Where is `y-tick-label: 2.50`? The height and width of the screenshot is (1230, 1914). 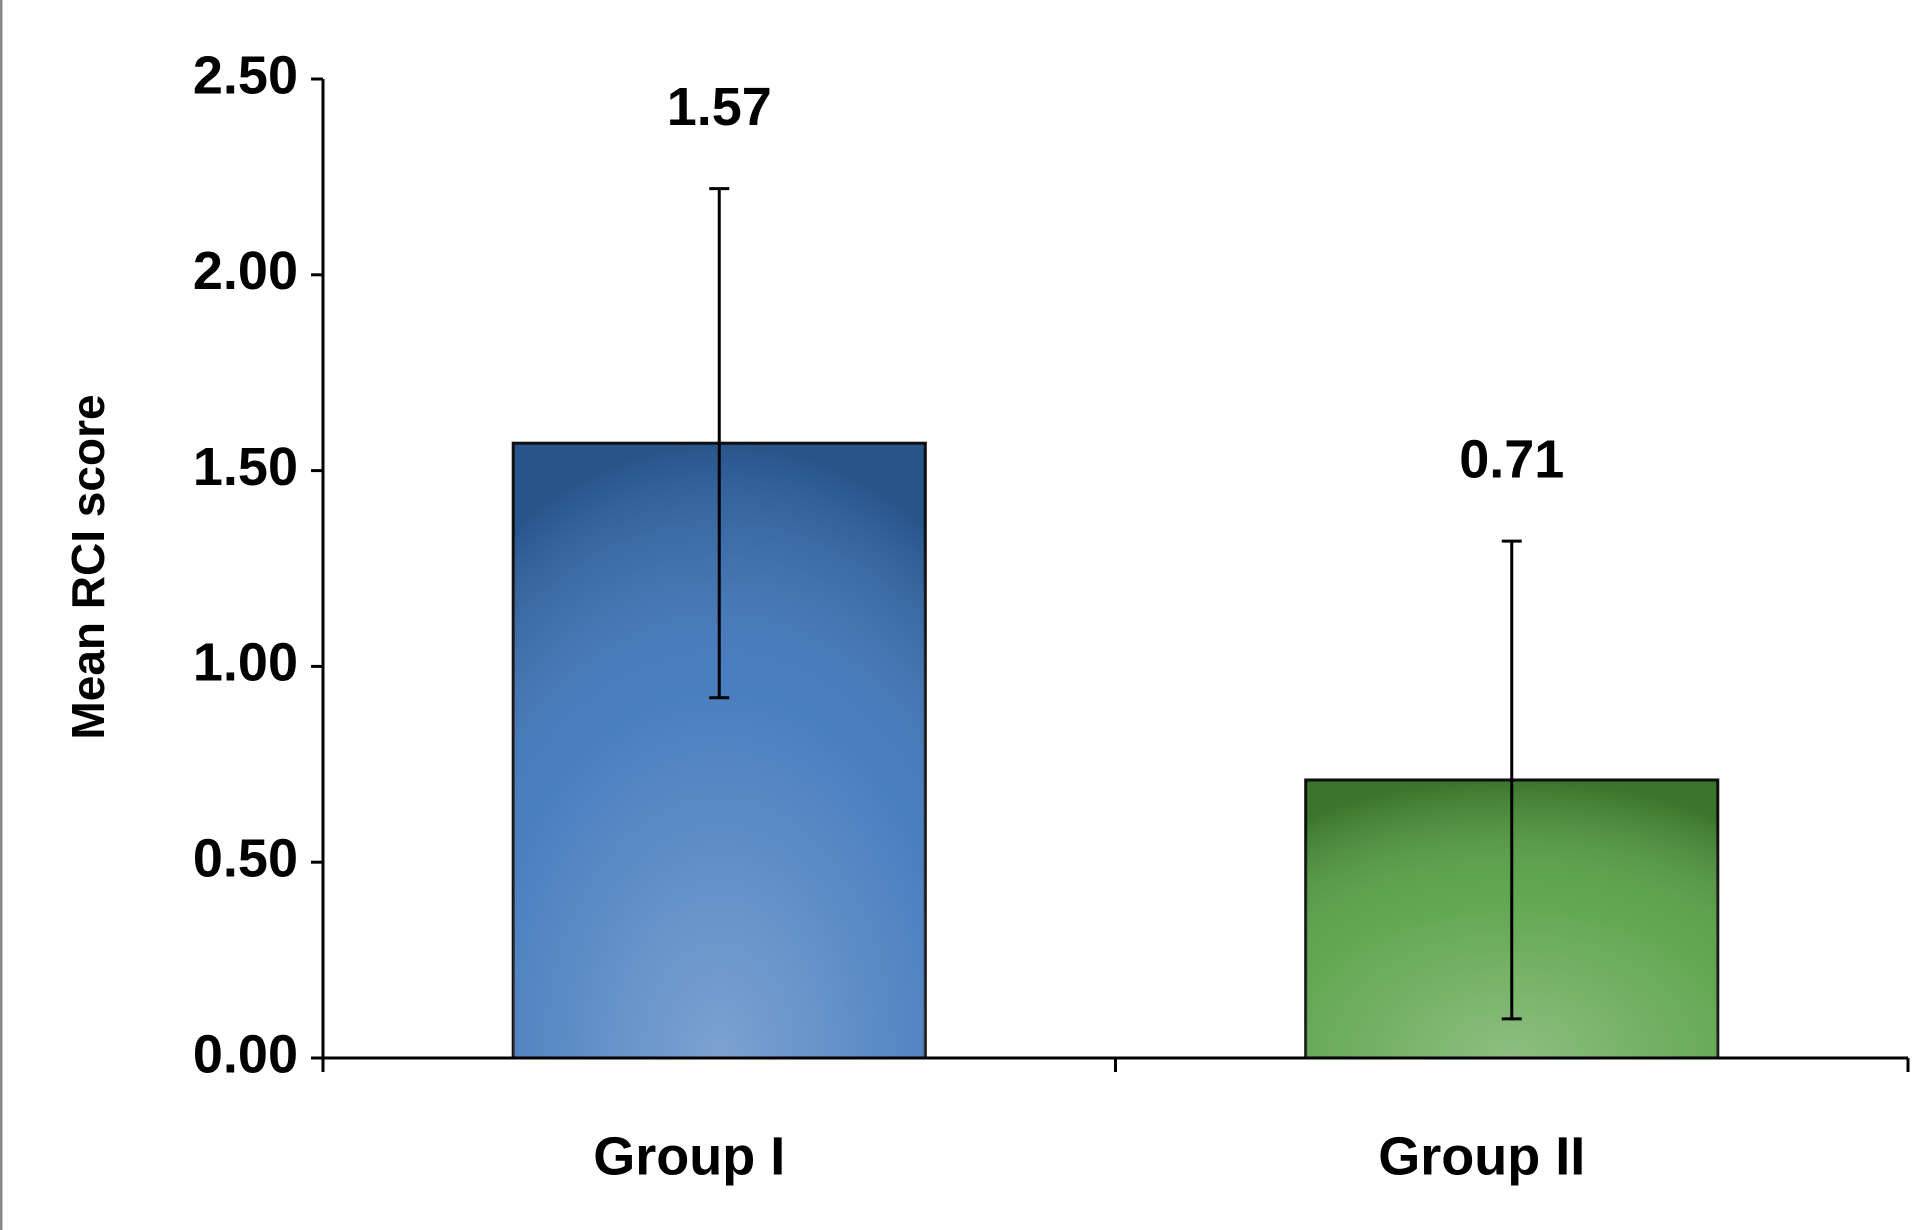
y-tick-label: 2.50 is located at coordinates (245, 75).